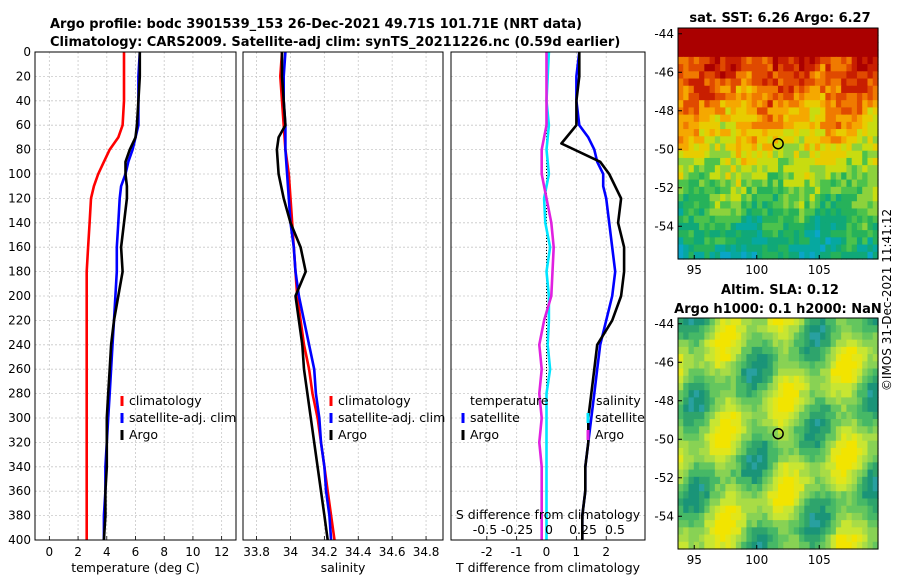 The width and height of the screenshot is (900, 580). What do you see at coordinates (756, 560) in the screenshot?
I see `map-x-tick-label: 100` at bounding box center [756, 560].